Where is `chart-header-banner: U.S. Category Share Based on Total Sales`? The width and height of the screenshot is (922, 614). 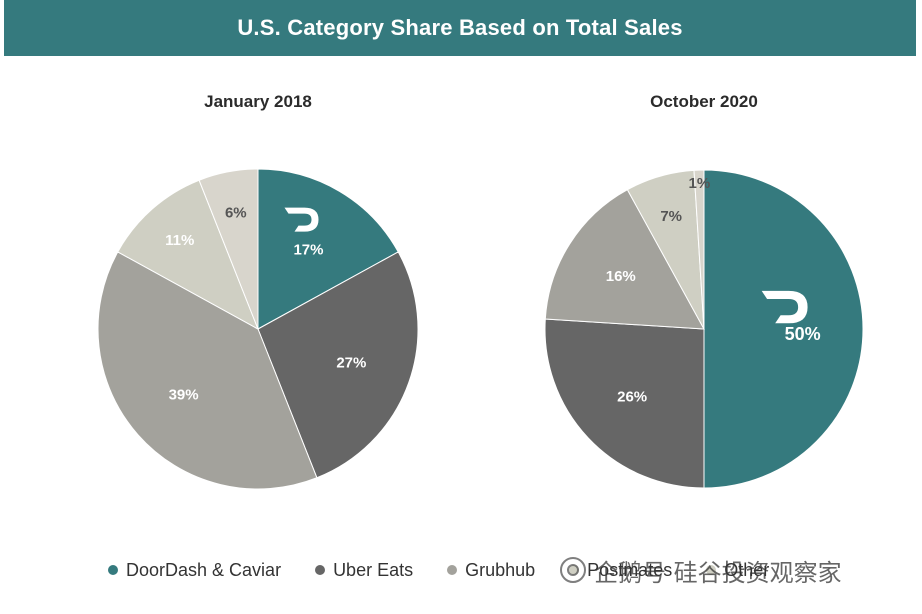
chart-header-banner: U.S. Category Share Based on Total Sales is located at coordinates (460, 28).